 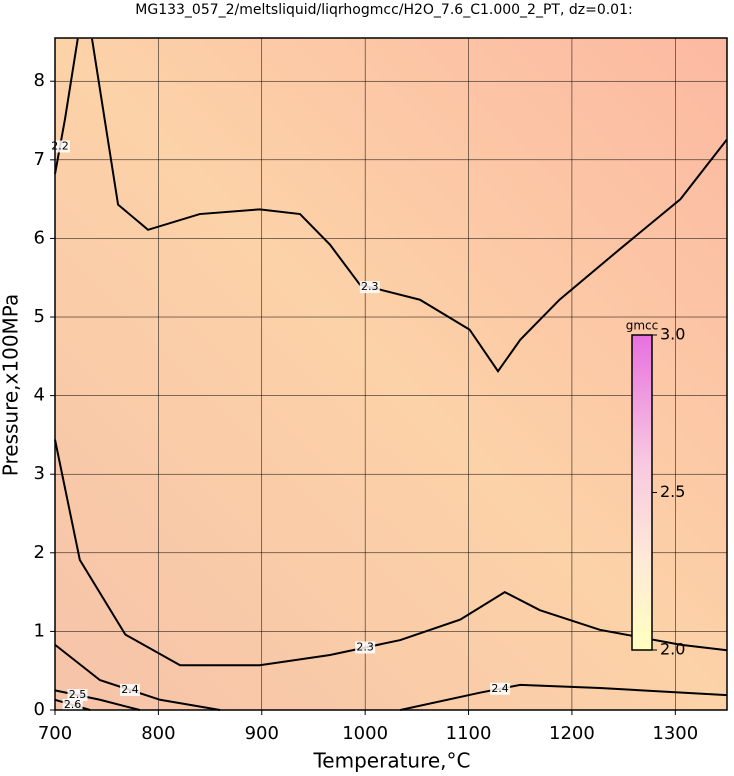 What do you see at coordinates (39, 159) in the screenshot?
I see `y-tick-label: 7` at bounding box center [39, 159].